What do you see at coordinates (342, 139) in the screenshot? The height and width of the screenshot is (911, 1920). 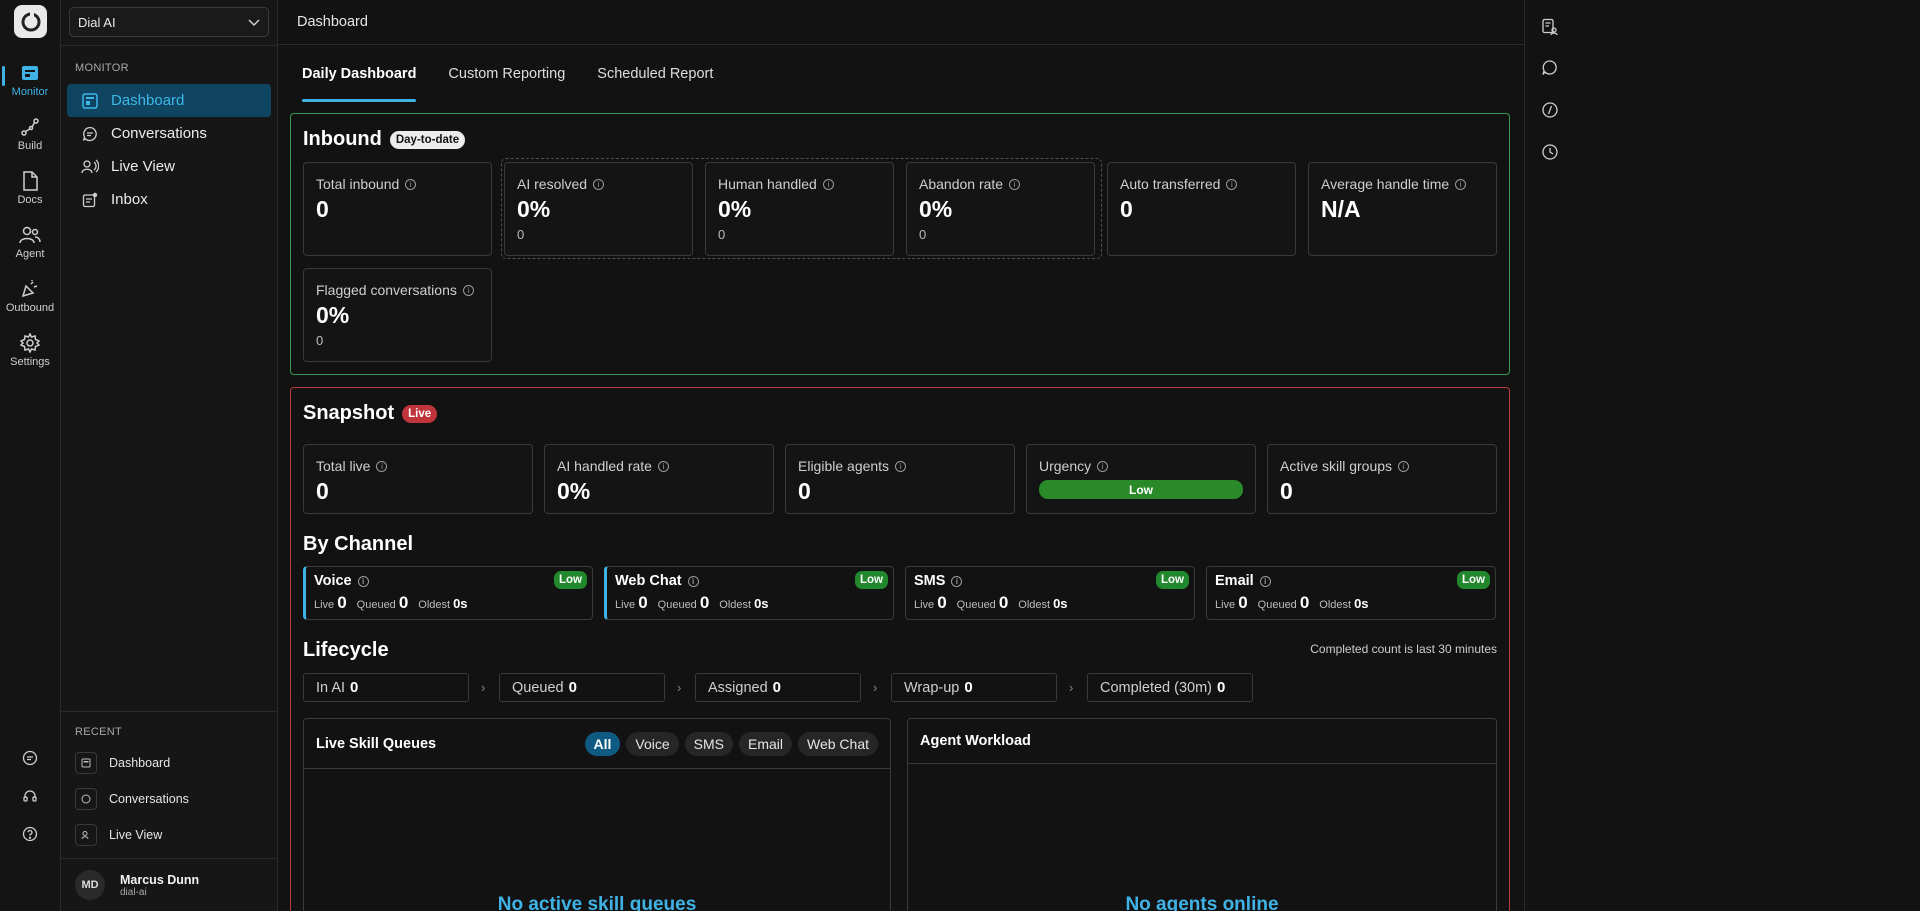 I see `inbound-title-text: Inbound` at bounding box center [342, 139].